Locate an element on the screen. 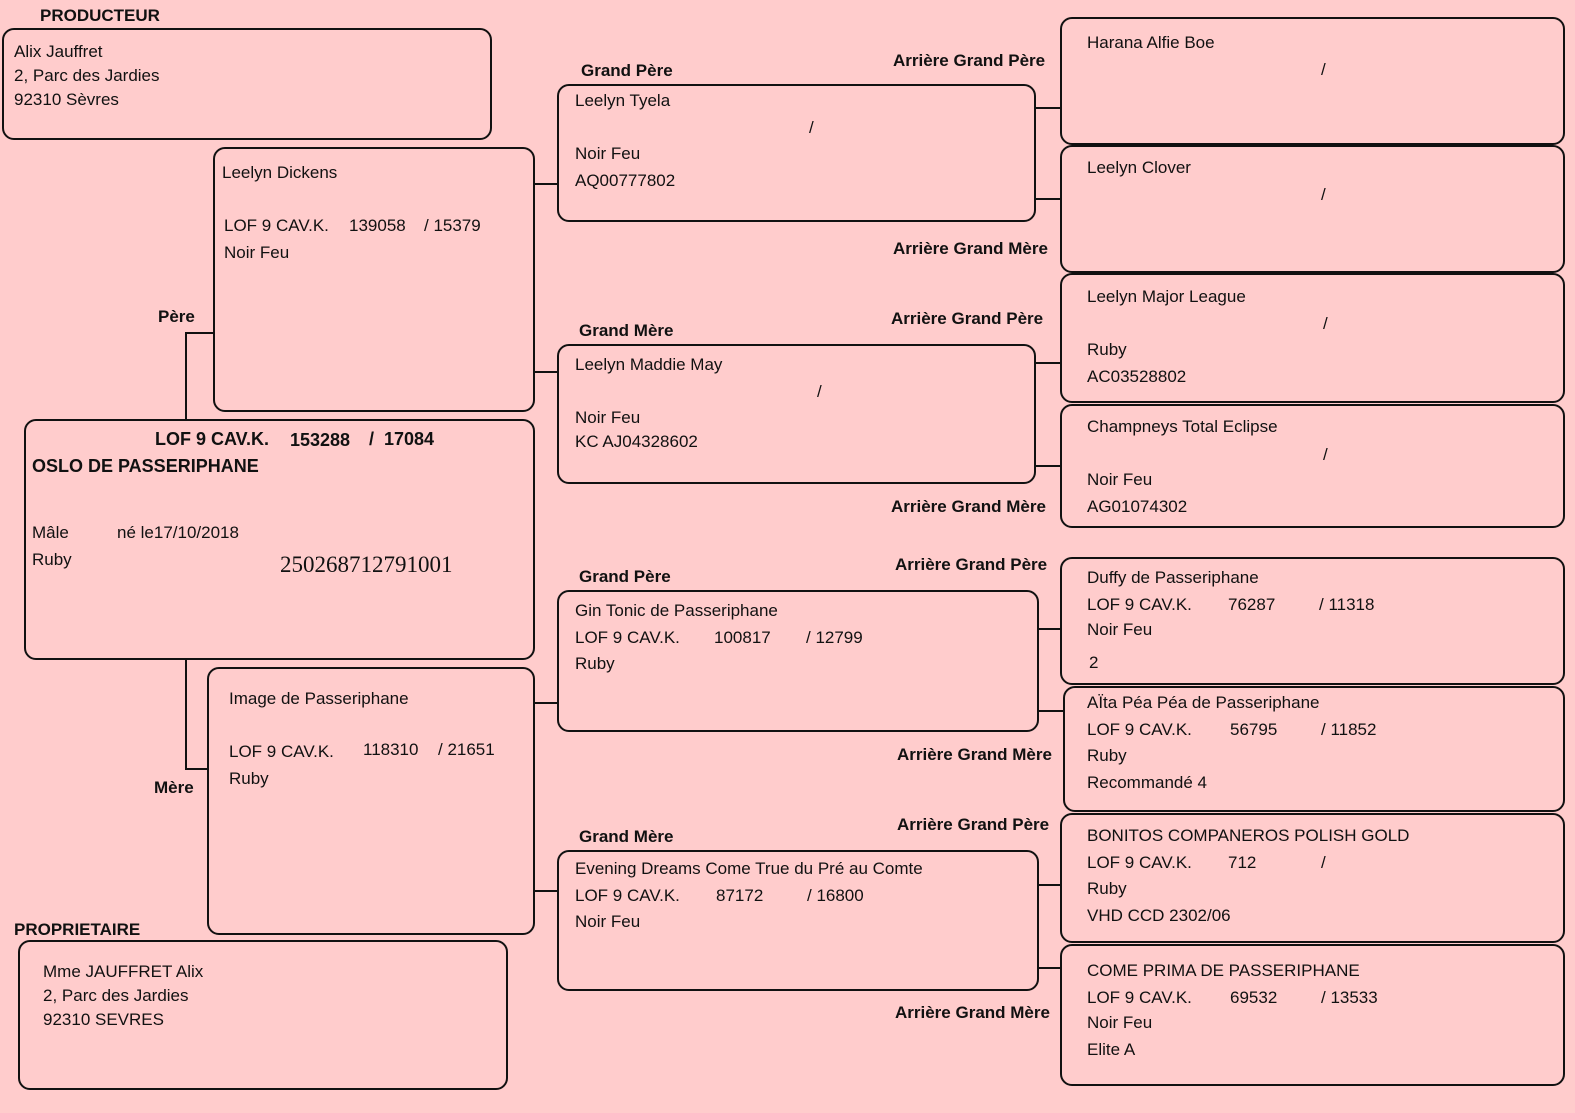 This screenshot has width=1575, height=1113. ggm3-lof-prefix: LOF 9 CAV.K. is located at coordinates (1139, 729).